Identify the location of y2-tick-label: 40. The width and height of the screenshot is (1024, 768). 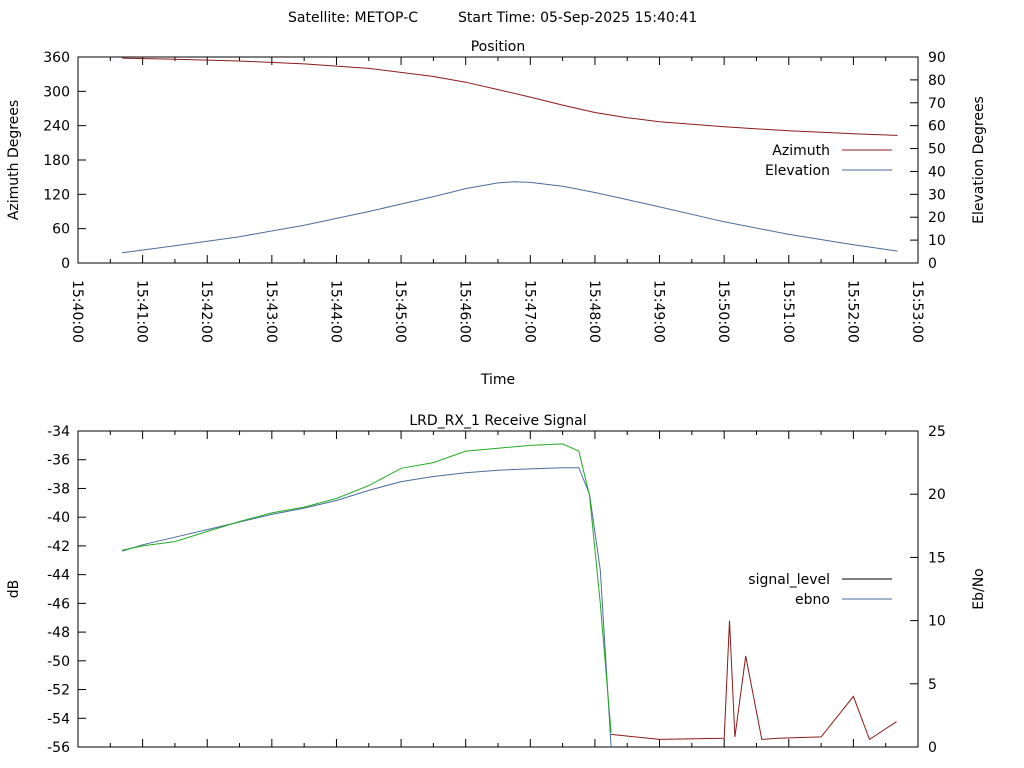
(937, 172).